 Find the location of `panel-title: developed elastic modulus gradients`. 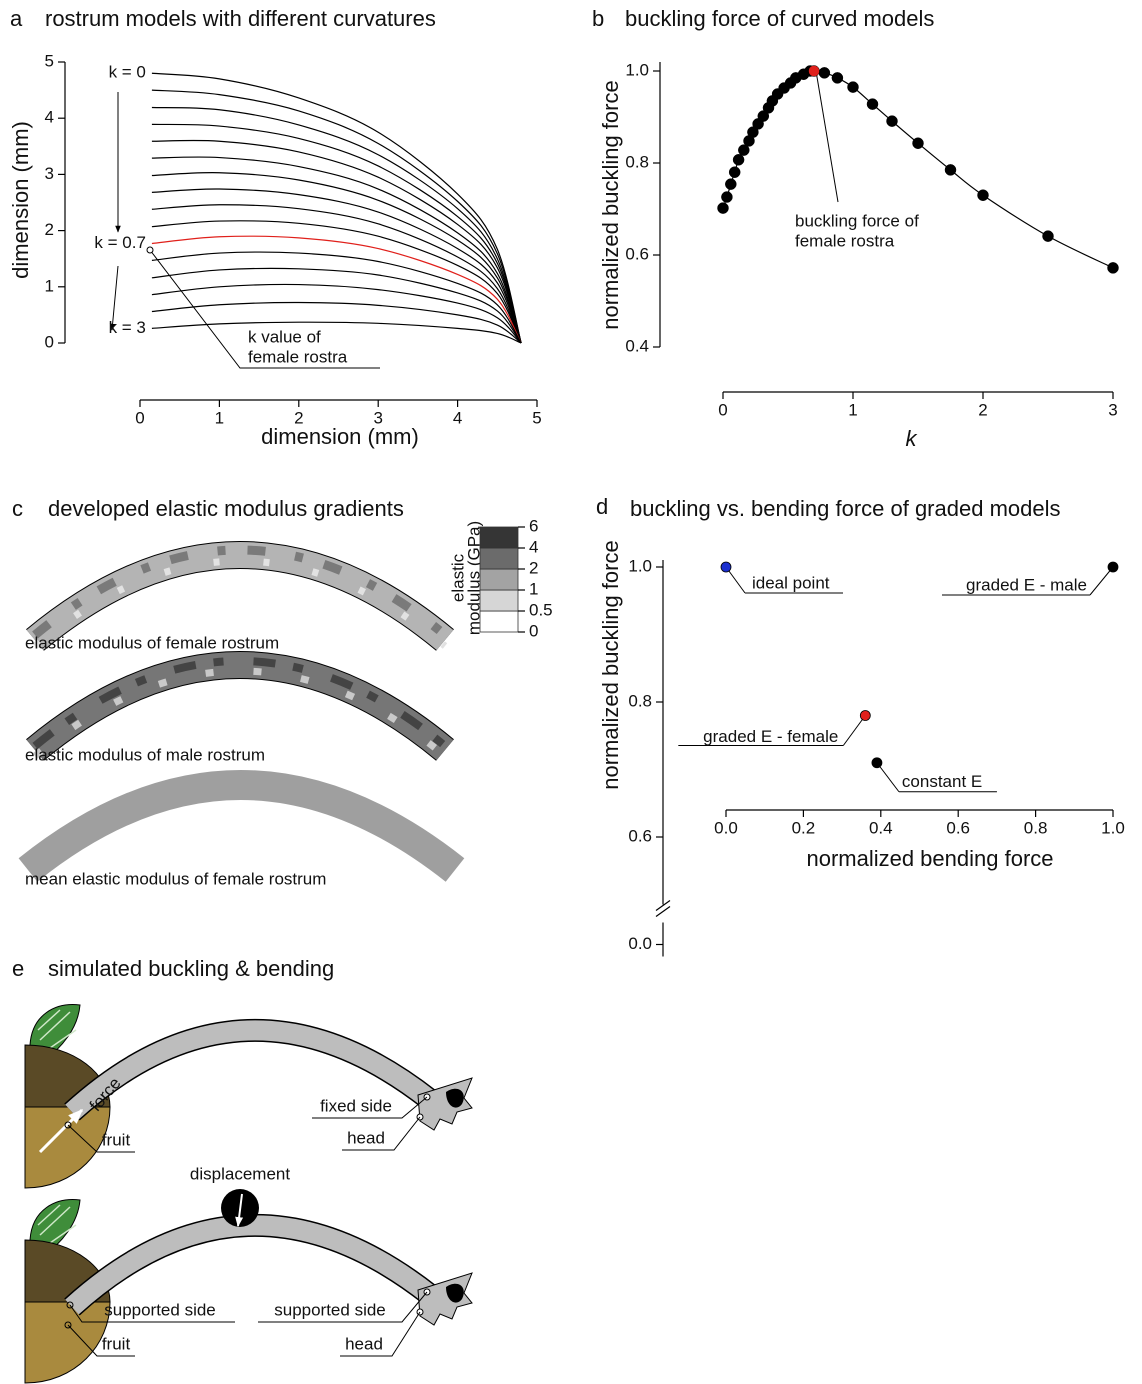

panel-title: developed elastic modulus gradients is located at coordinates (226, 508).